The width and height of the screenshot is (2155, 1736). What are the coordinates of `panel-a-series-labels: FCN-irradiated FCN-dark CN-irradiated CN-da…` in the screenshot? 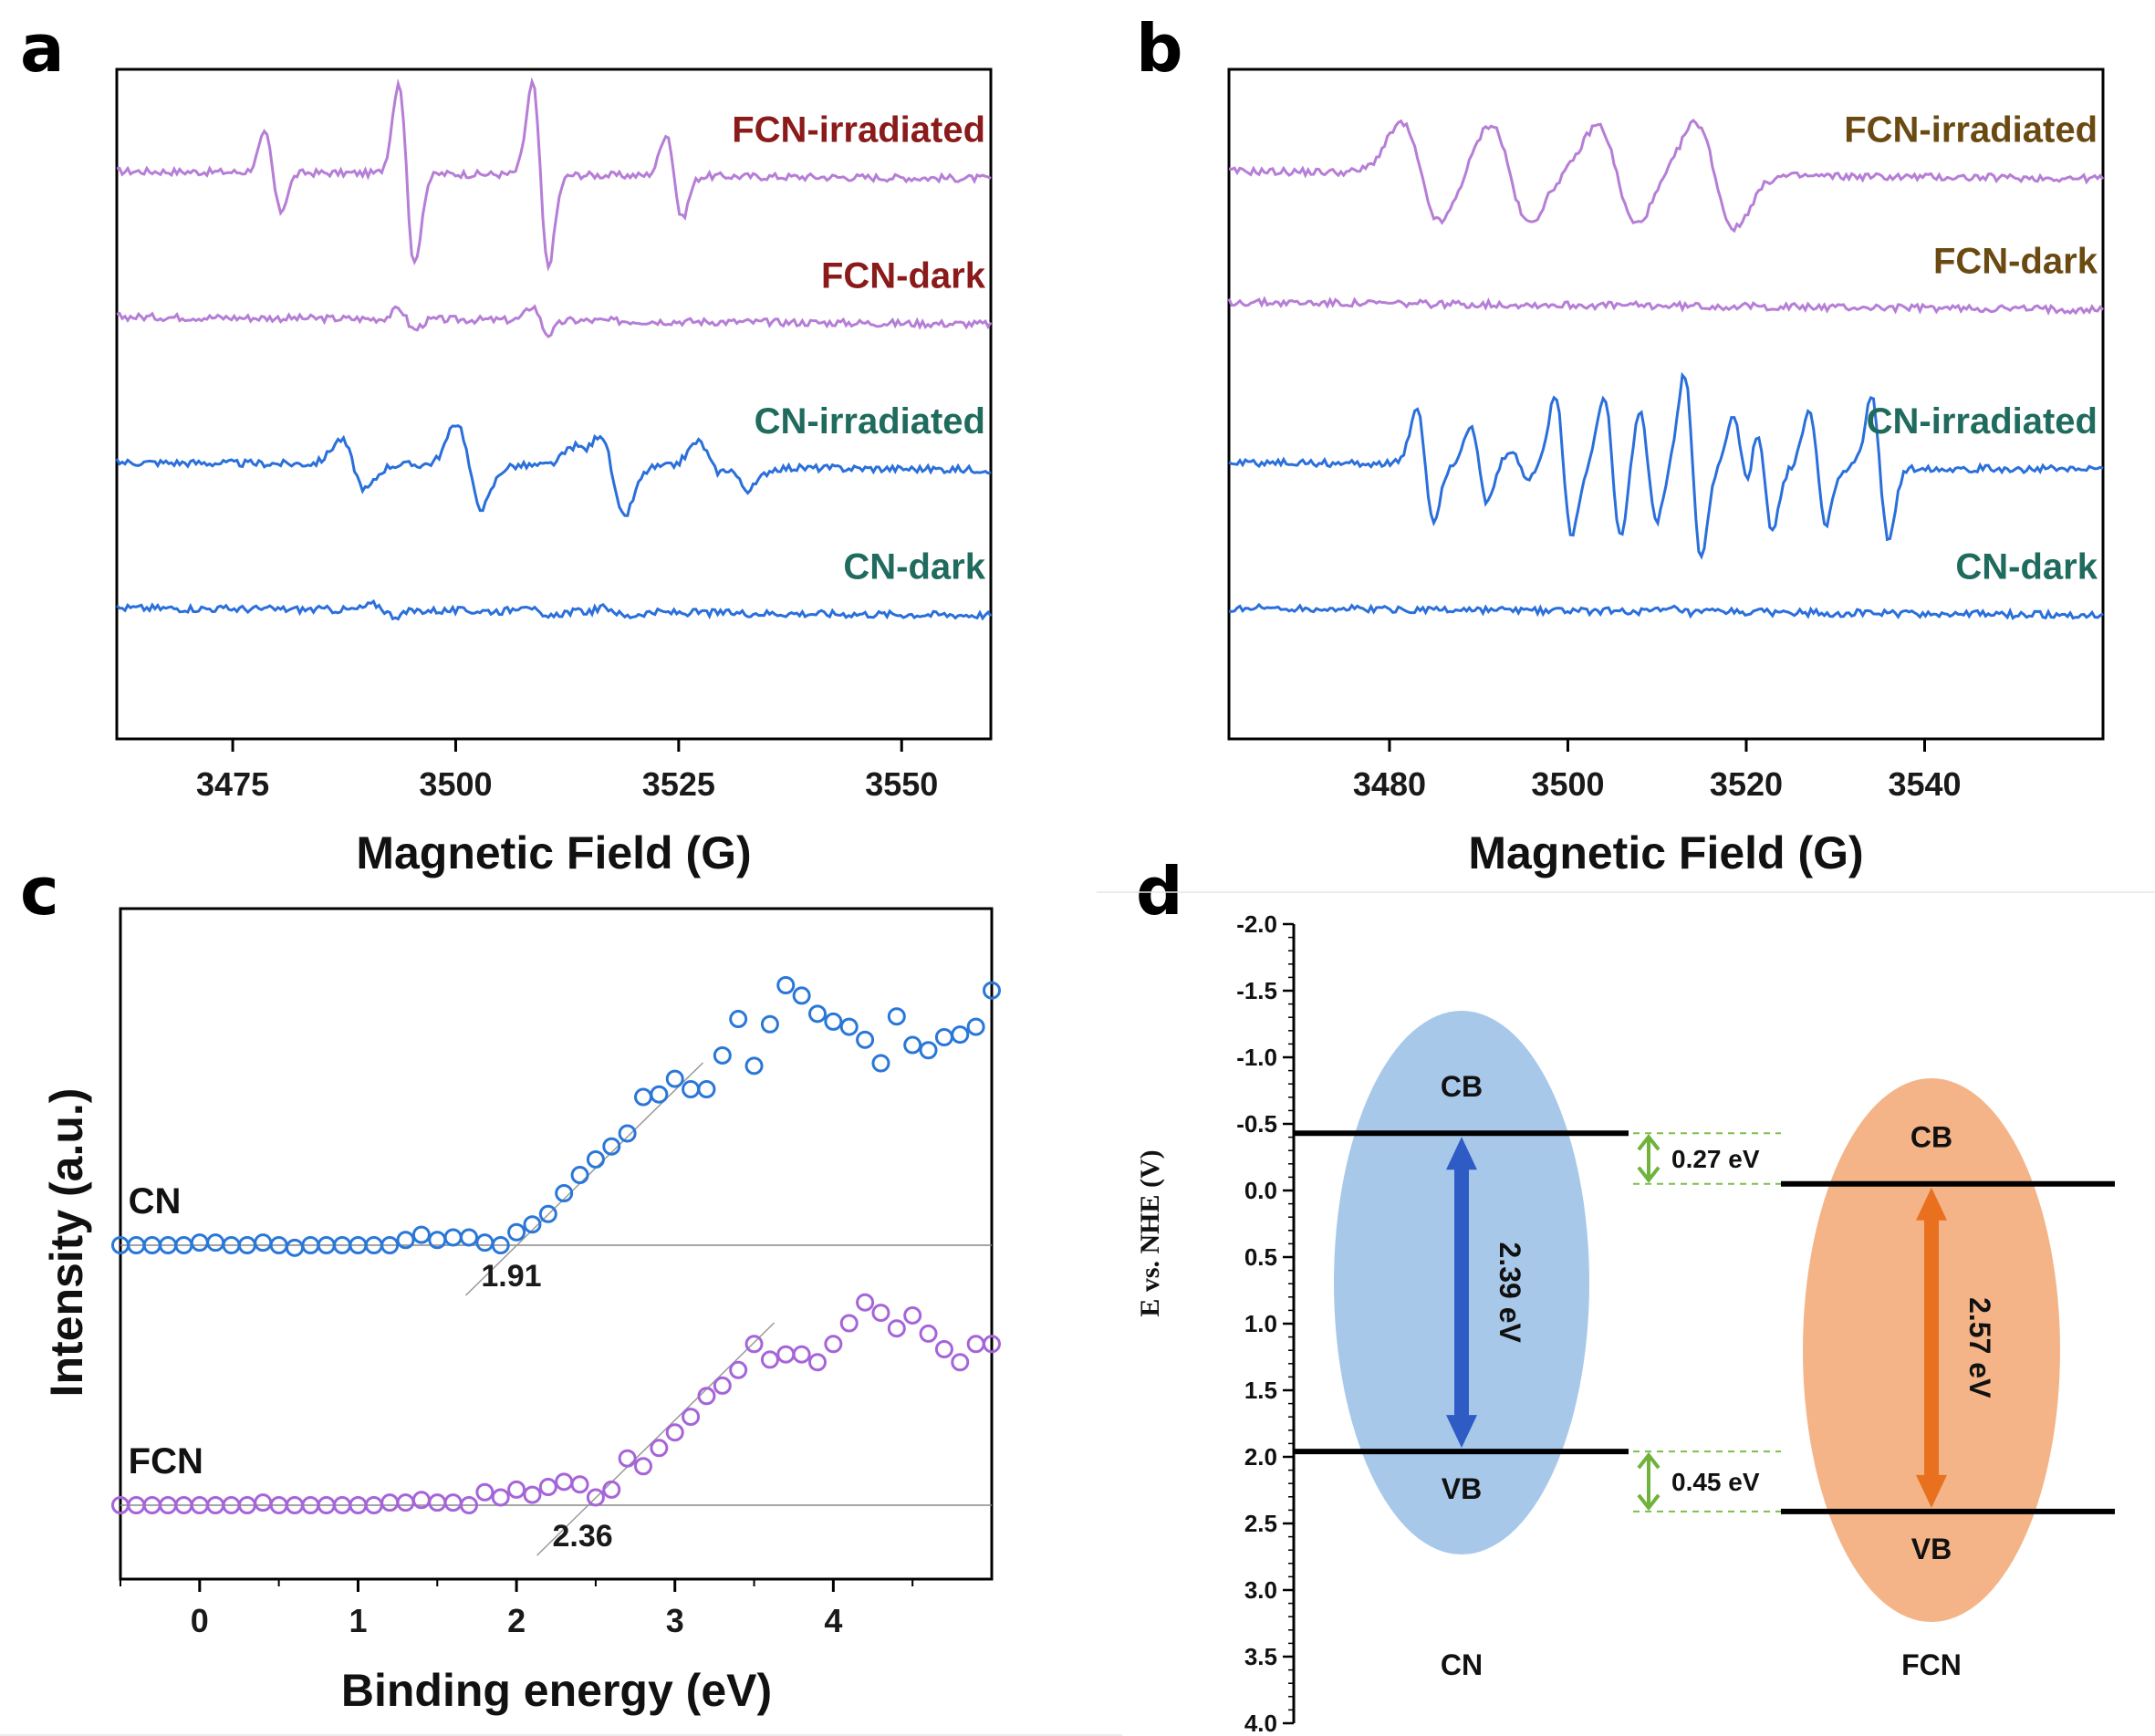 It's located at (859, 348).